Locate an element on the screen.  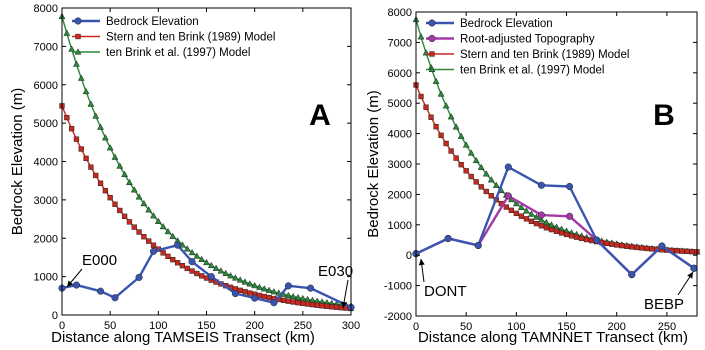
y-tick-label: 1000 is located at coordinates (46, 278).